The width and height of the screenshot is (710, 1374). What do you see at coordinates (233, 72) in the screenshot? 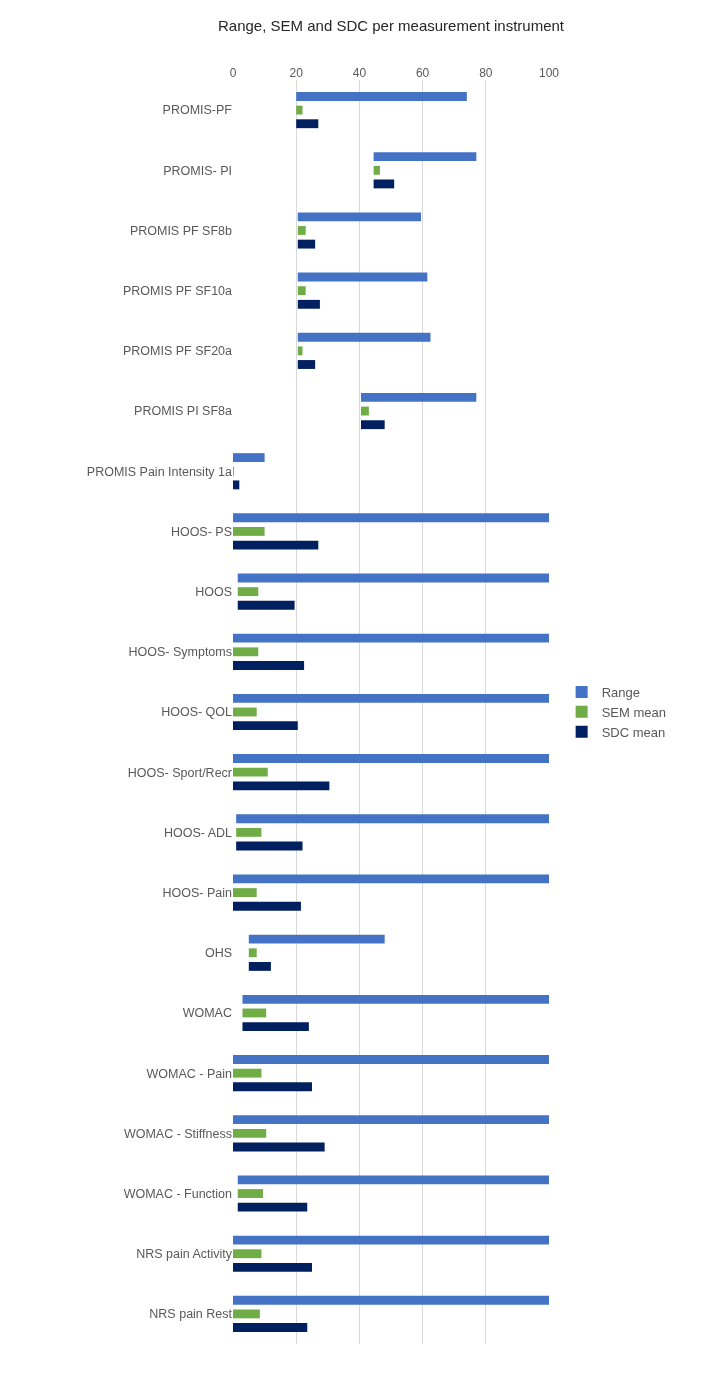
I see `x-tick-label: 0` at bounding box center [233, 72].